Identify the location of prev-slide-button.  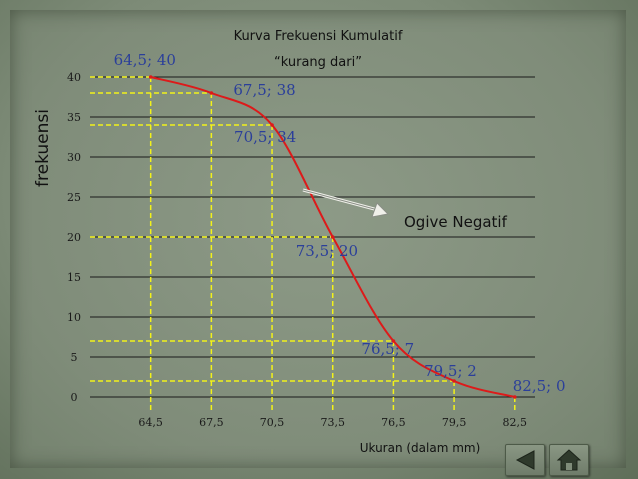
(525, 460).